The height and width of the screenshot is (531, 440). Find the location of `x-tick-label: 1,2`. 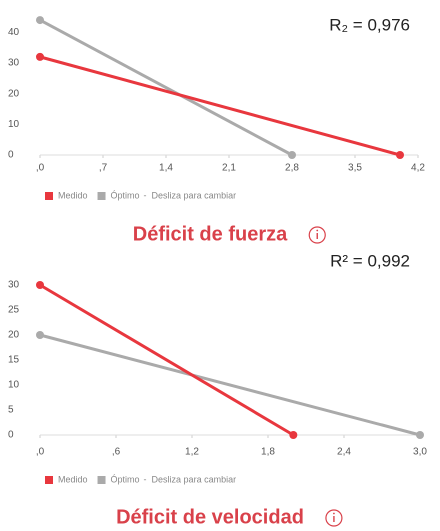

x-tick-label: 1,2 is located at coordinates (192, 452).